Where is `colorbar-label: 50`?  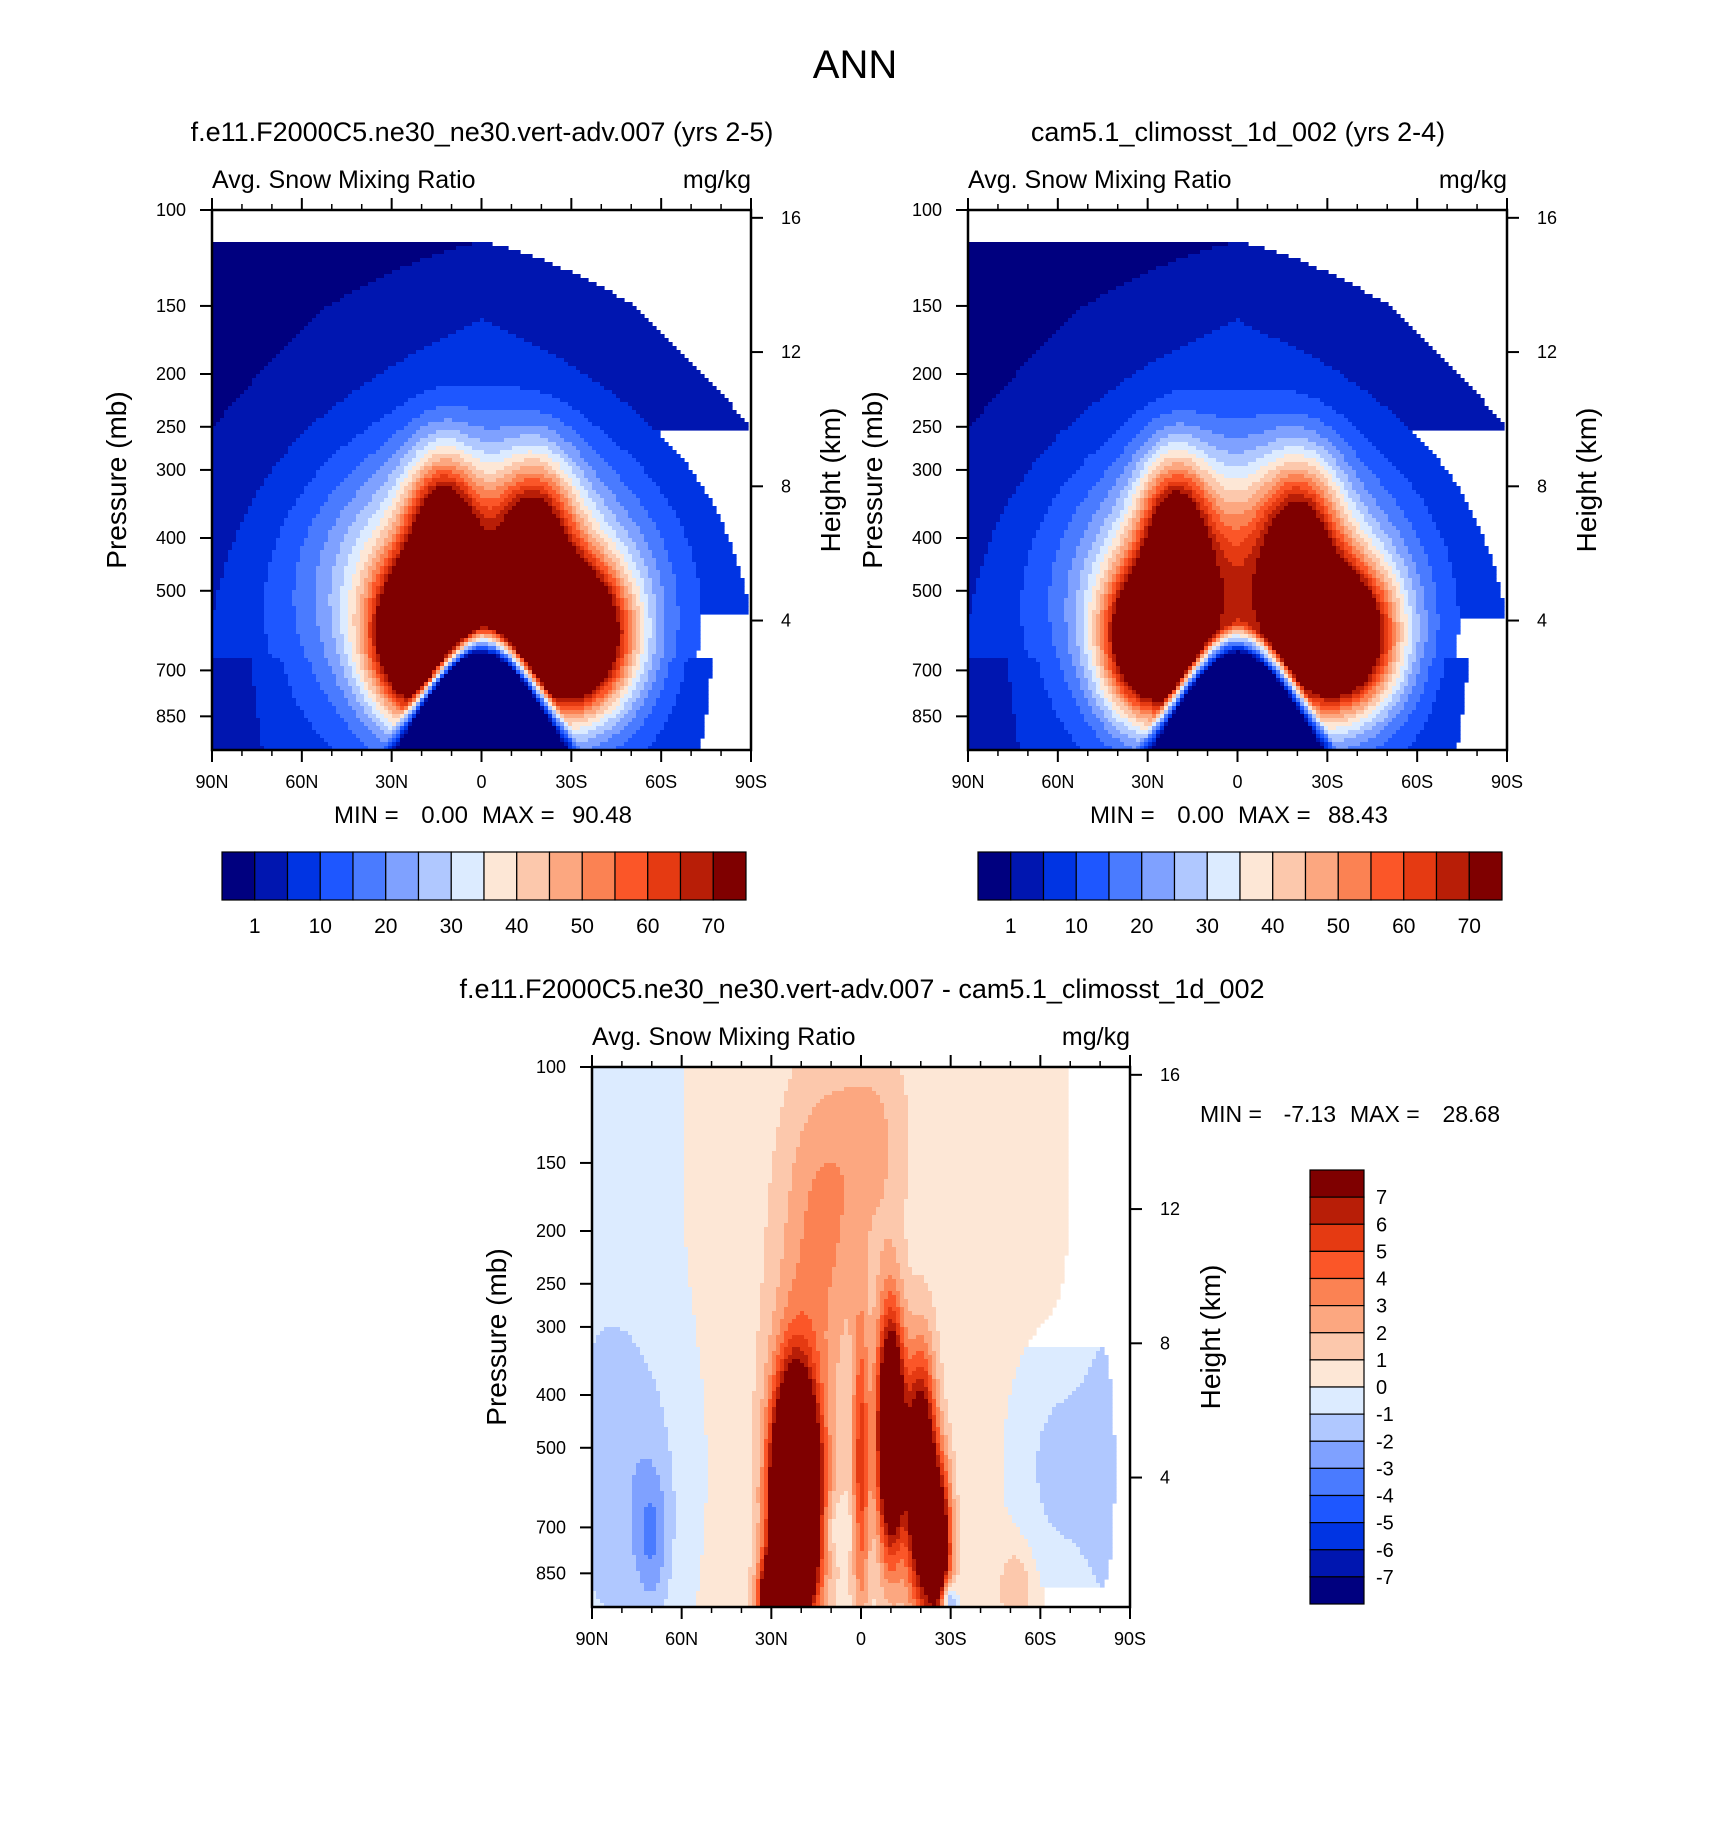 colorbar-label: 50 is located at coordinates (582, 926).